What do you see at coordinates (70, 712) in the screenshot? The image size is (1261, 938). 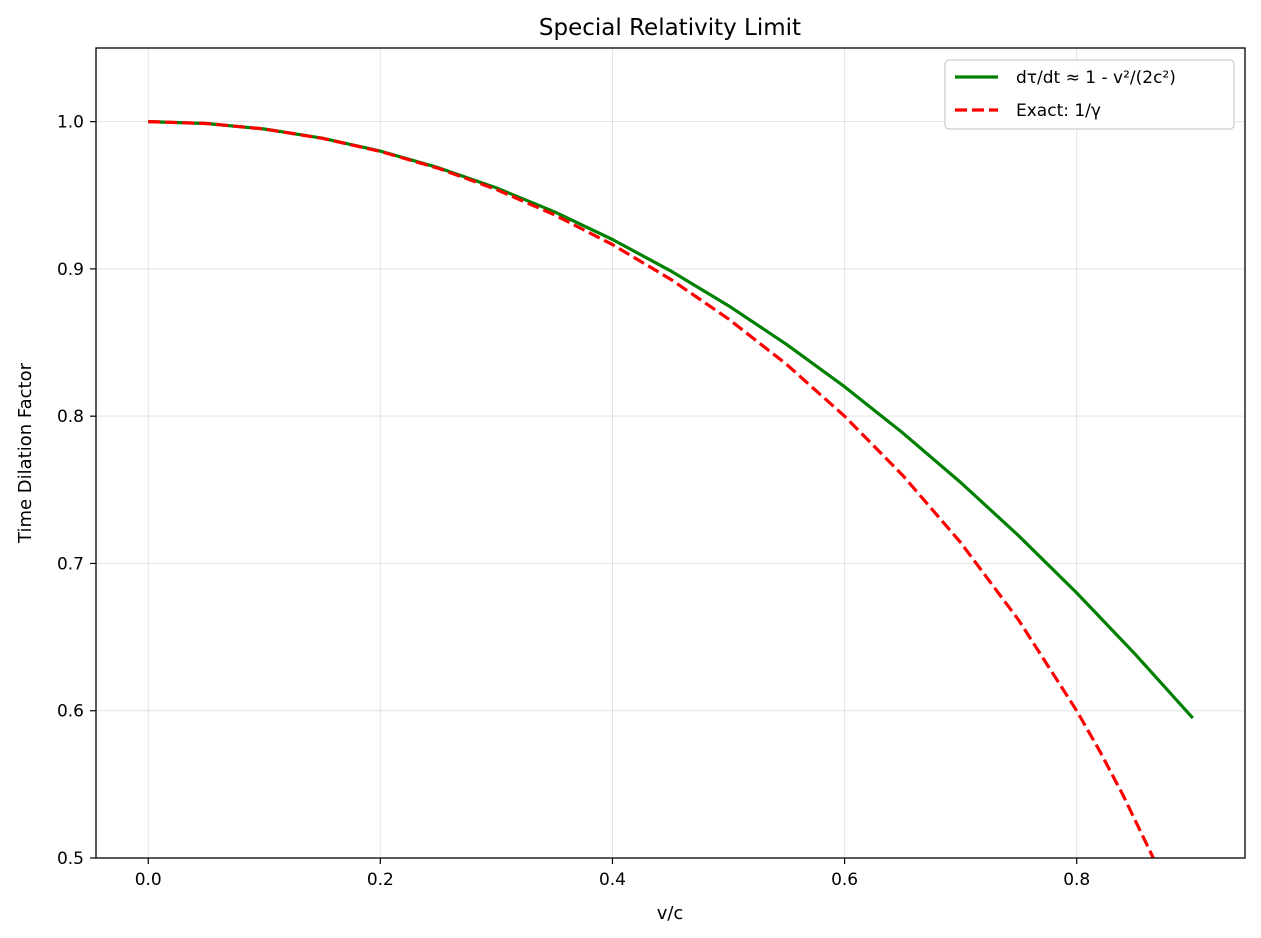 I see `y-tick-label: 0.6` at bounding box center [70, 712].